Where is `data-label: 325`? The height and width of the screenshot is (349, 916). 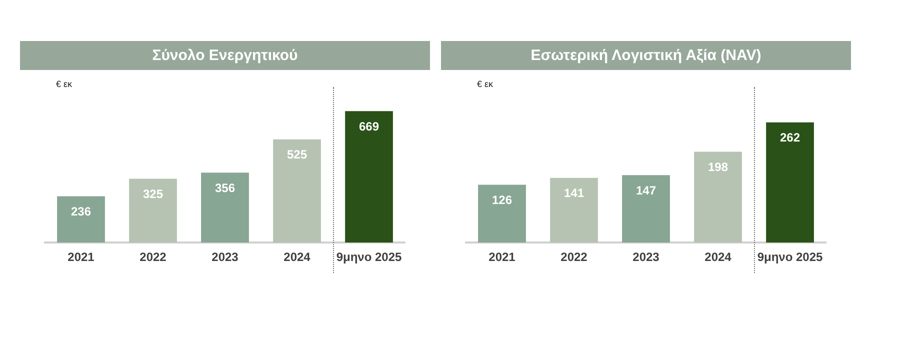 data-label: 325 is located at coordinates (153, 194).